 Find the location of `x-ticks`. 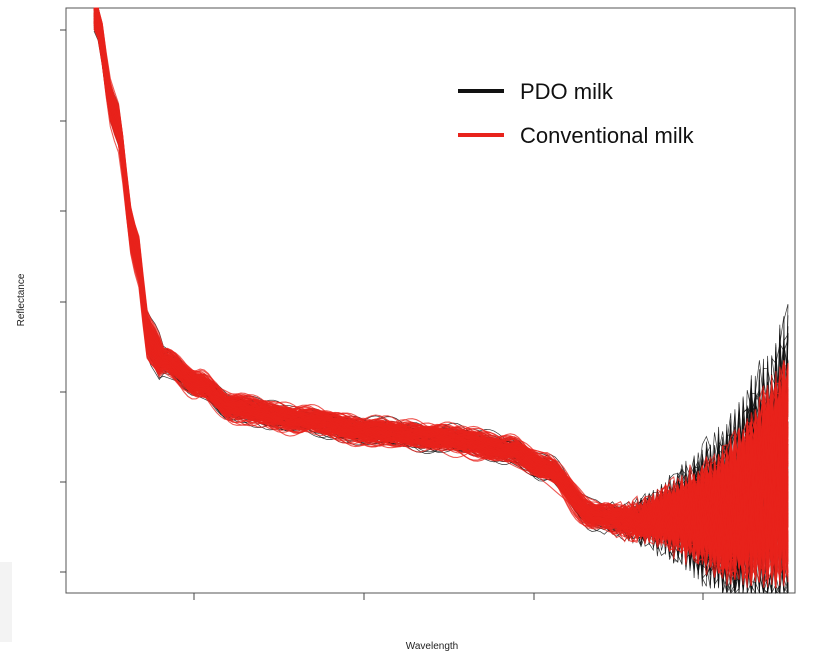

x-ticks is located at coordinates (448, 596).